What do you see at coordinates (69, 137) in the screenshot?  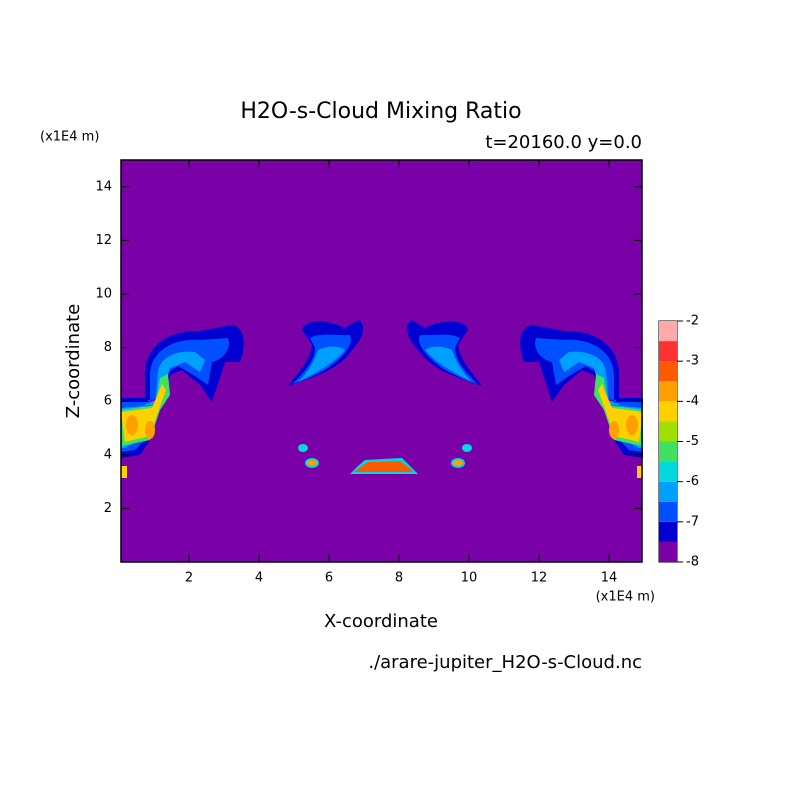 I see `y-unit: (x1E4 m)` at bounding box center [69, 137].